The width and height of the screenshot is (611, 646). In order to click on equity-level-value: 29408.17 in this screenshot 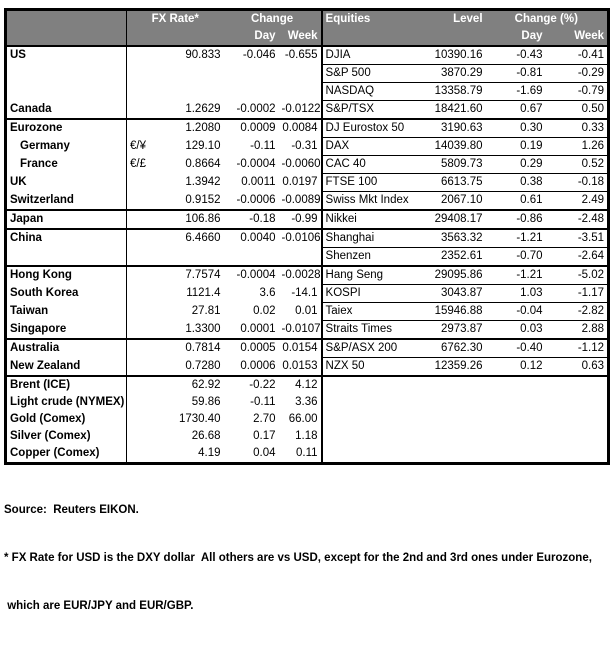, I will do `click(455, 219)`.